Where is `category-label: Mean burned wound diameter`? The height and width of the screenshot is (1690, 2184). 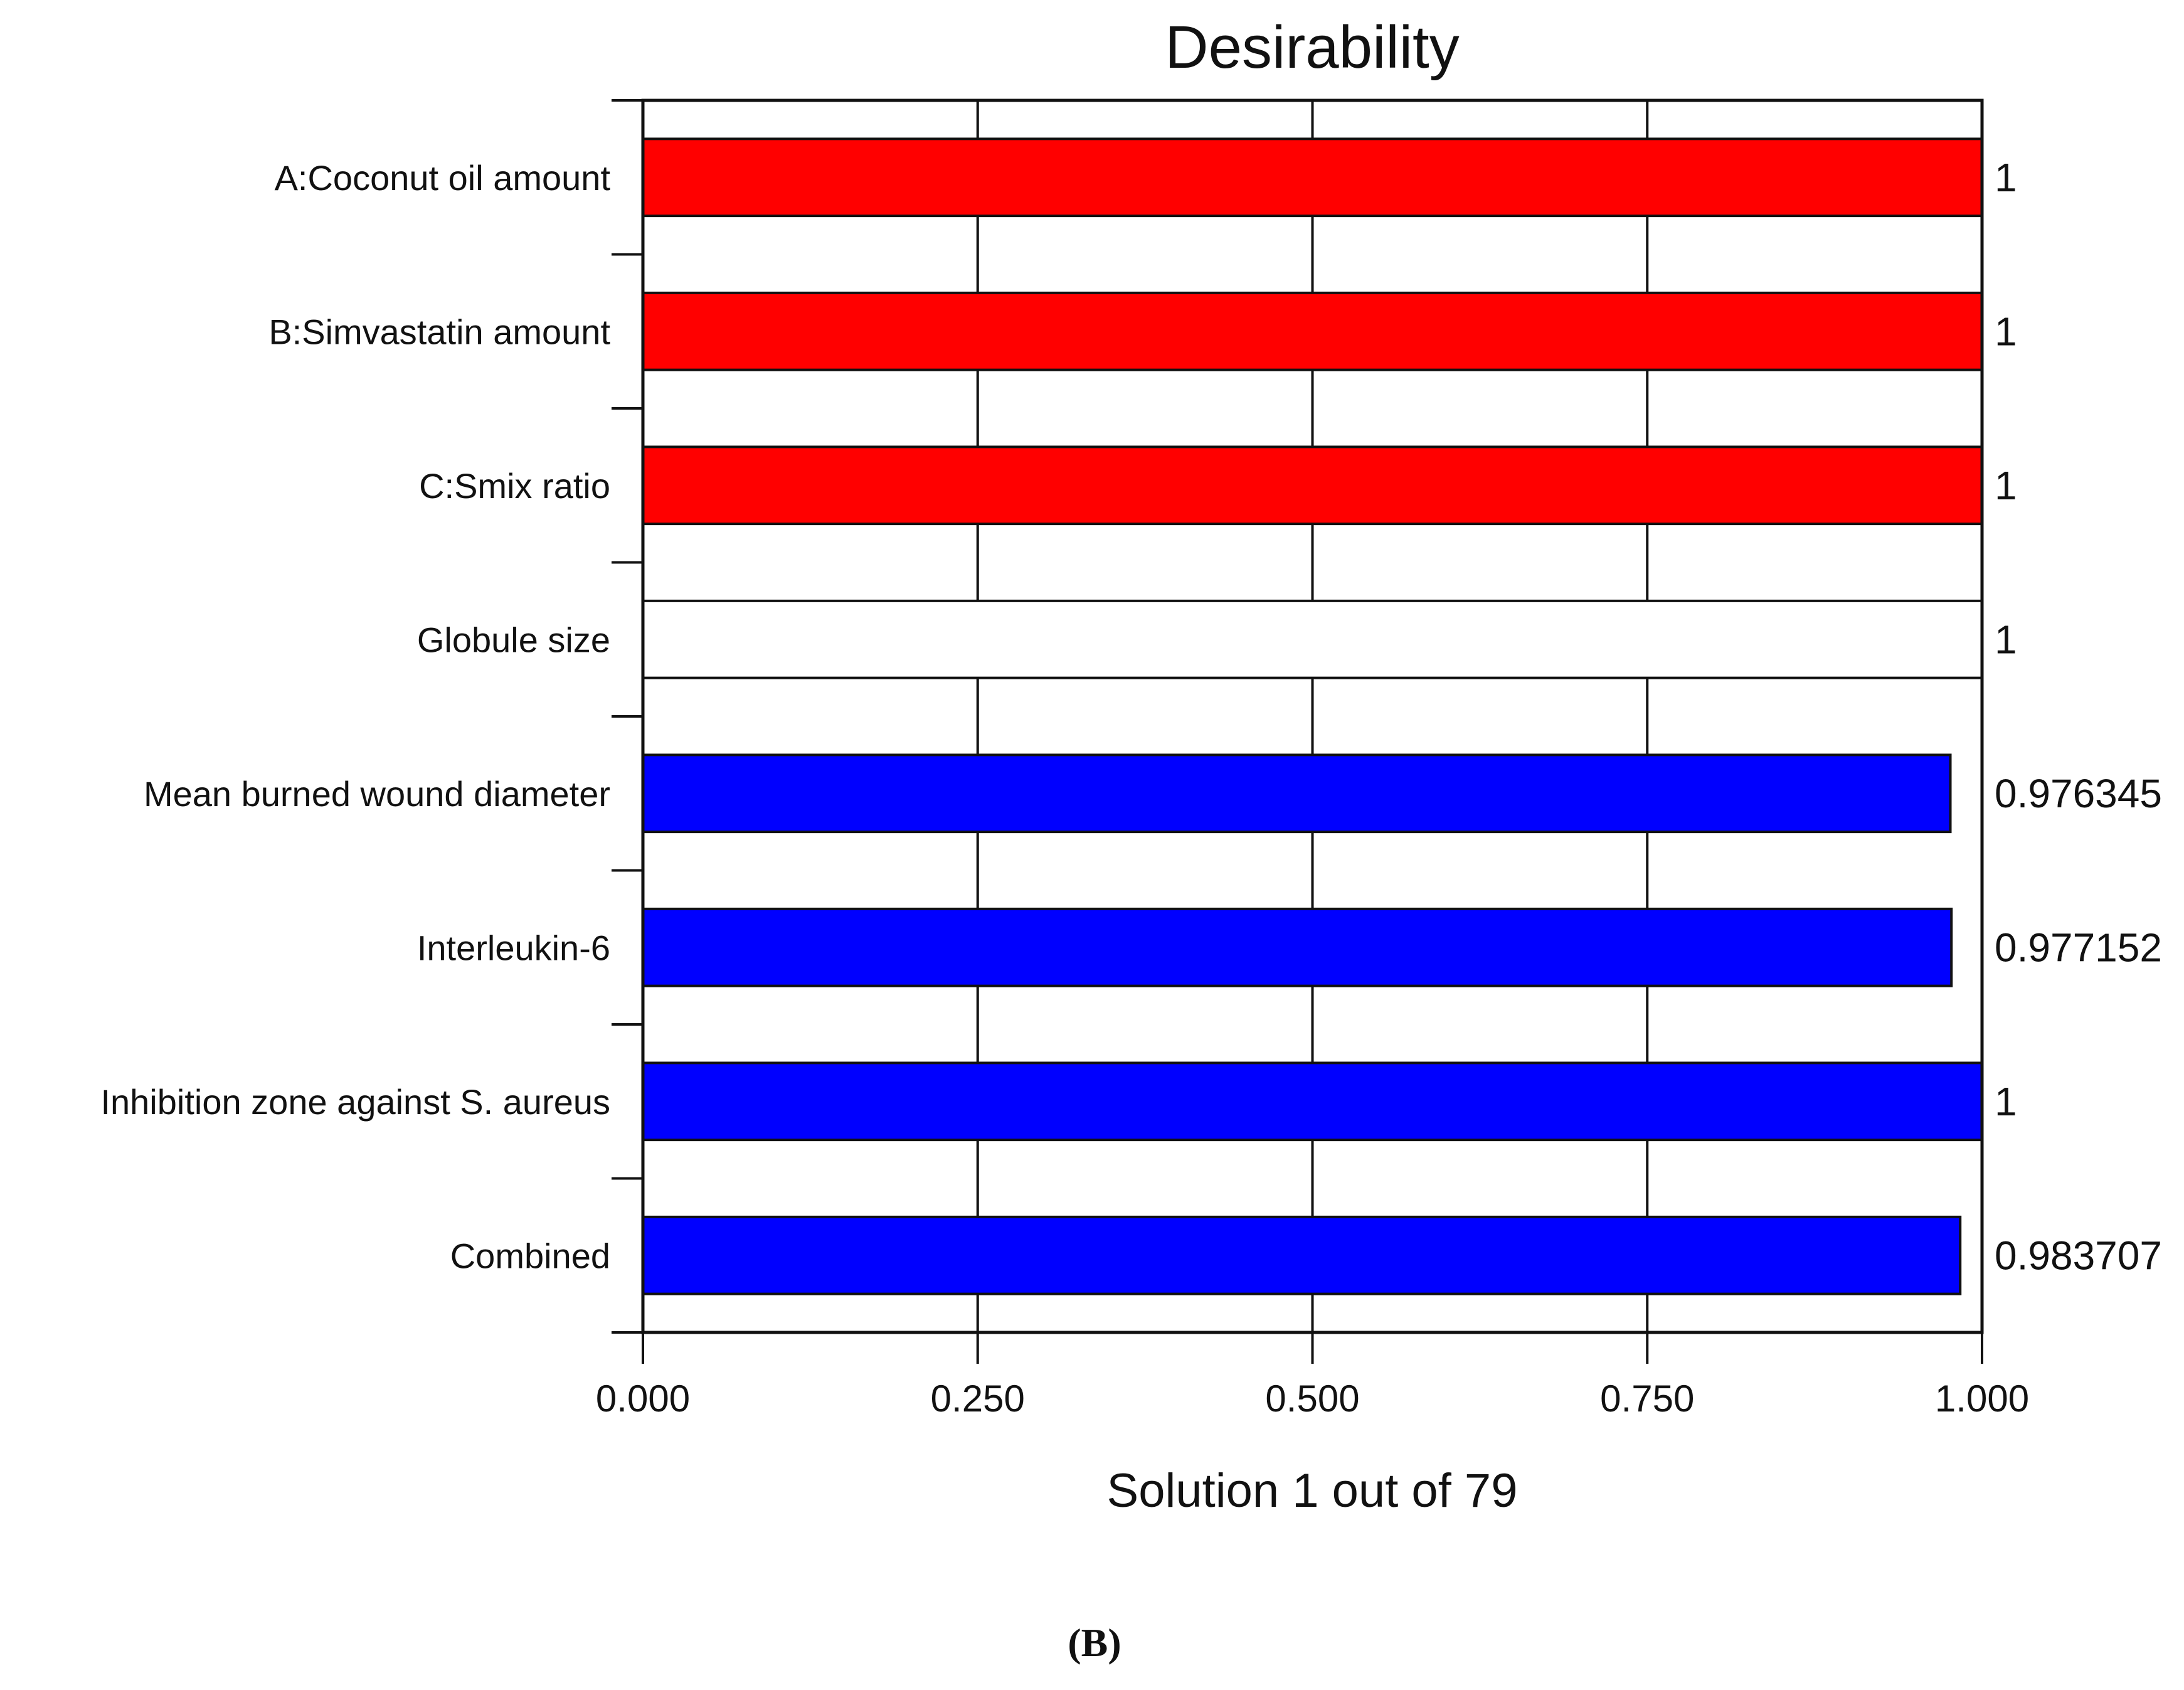 category-label: Mean burned wound diameter is located at coordinates (377, 794).